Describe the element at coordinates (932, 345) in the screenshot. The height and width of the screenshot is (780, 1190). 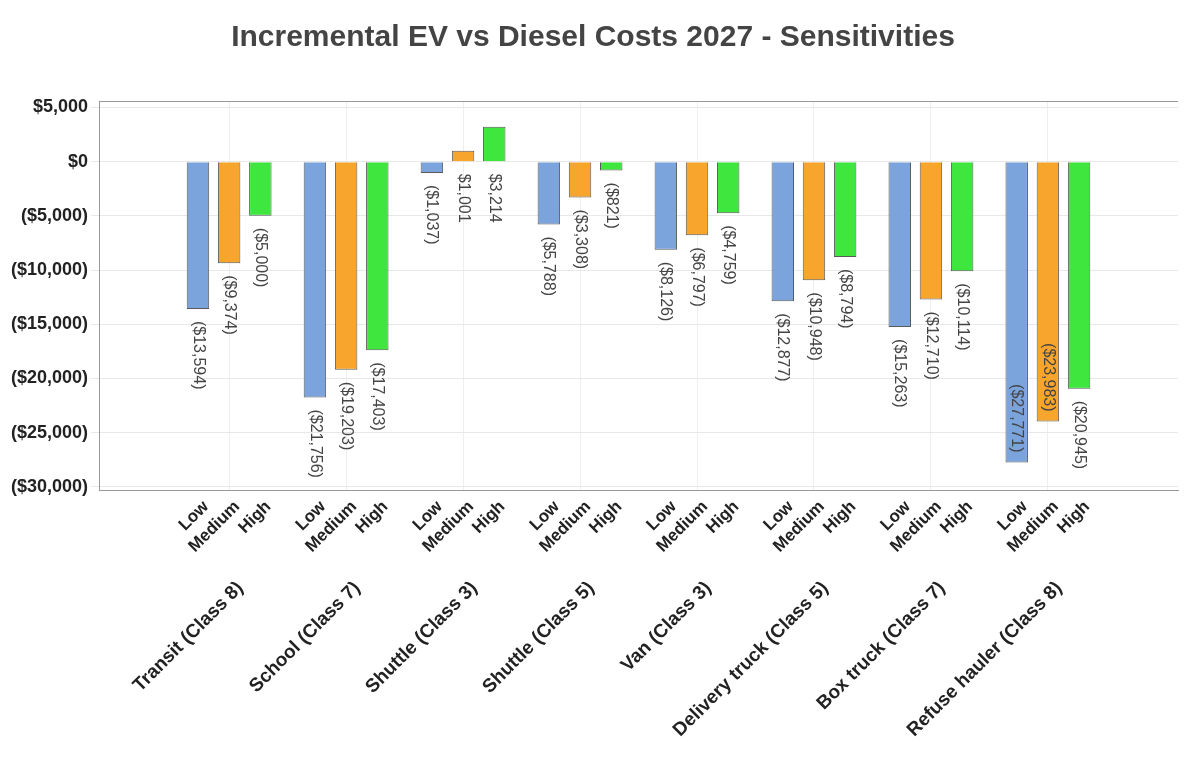
I see `data-label: ($12,710)` at that location.